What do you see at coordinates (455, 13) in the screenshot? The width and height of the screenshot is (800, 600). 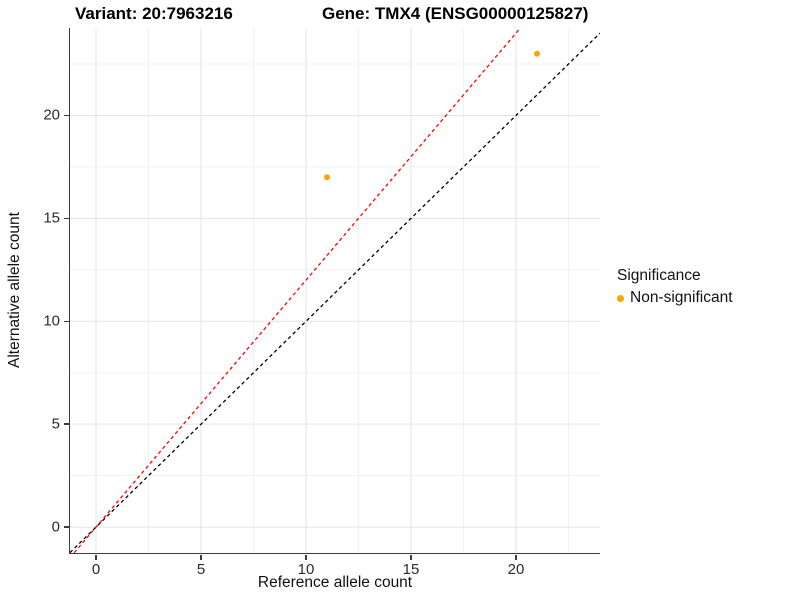 I see `gene-title: Gene: TMX4 (ENSG00000125827)` at bounding box center [455, 13].